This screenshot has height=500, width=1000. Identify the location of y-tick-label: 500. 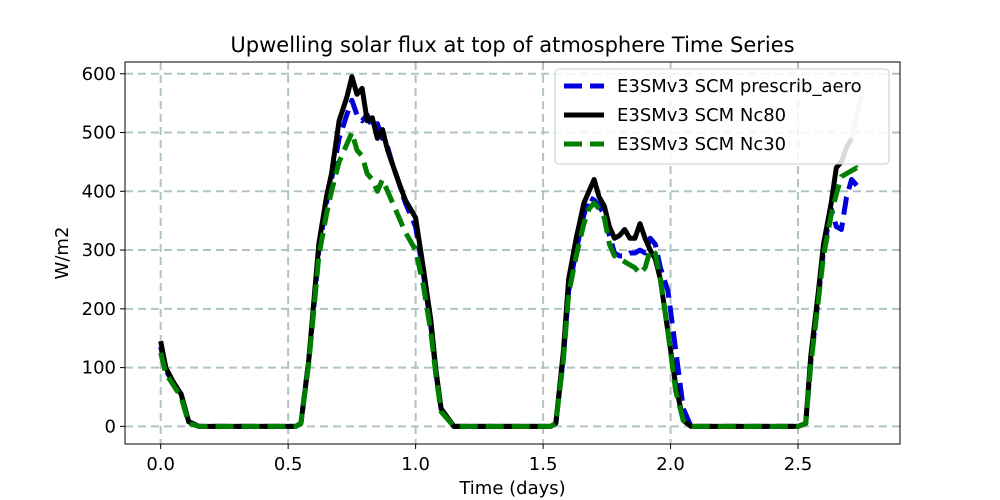
(99, 133).